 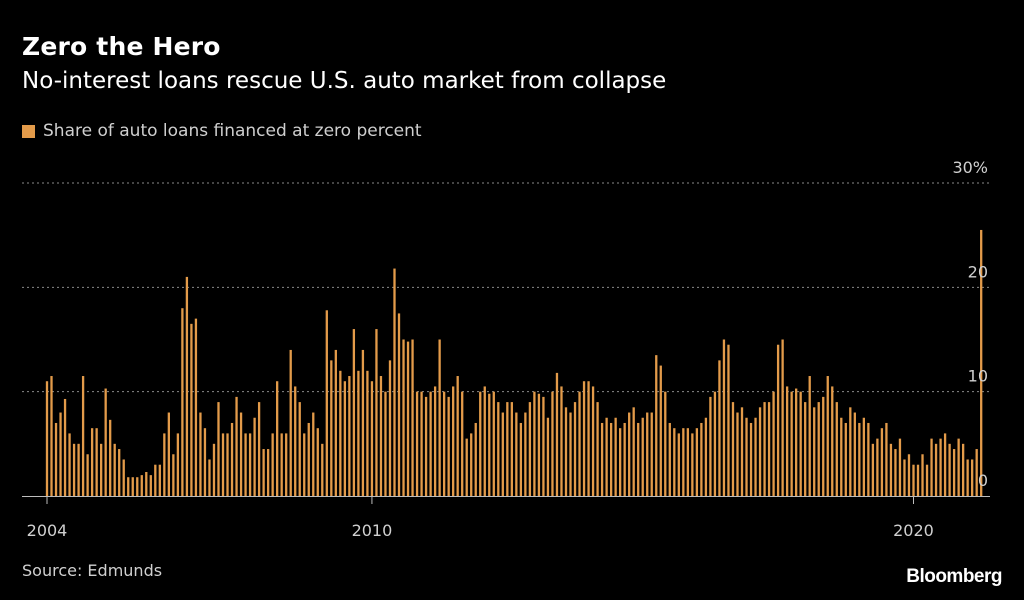 I want to click on chart-title: Zero the Hero, so click(x=121, y=46).